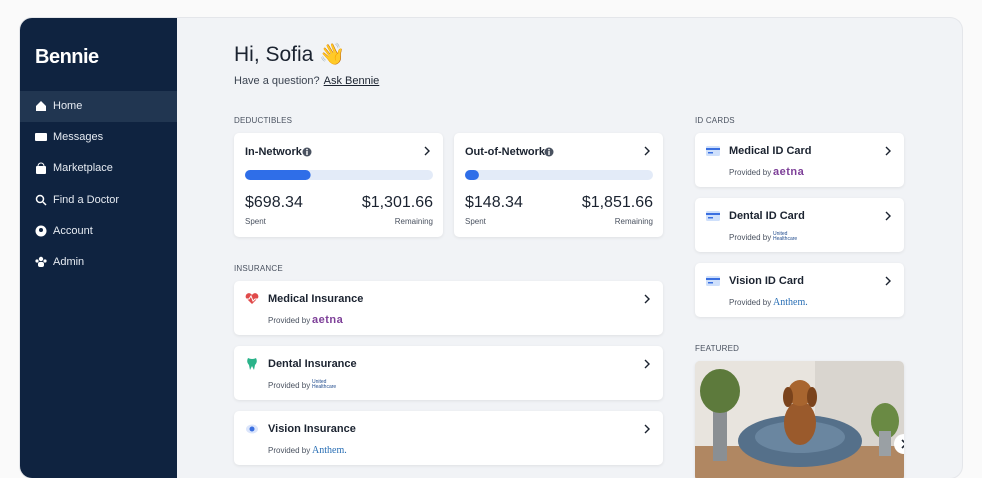 This screenshot has width=982, height=478. Describe the element at coordinates (448, 308) in the screenshot. I see `insurance-card: Medical Insurance Provided by aetna` at that location.